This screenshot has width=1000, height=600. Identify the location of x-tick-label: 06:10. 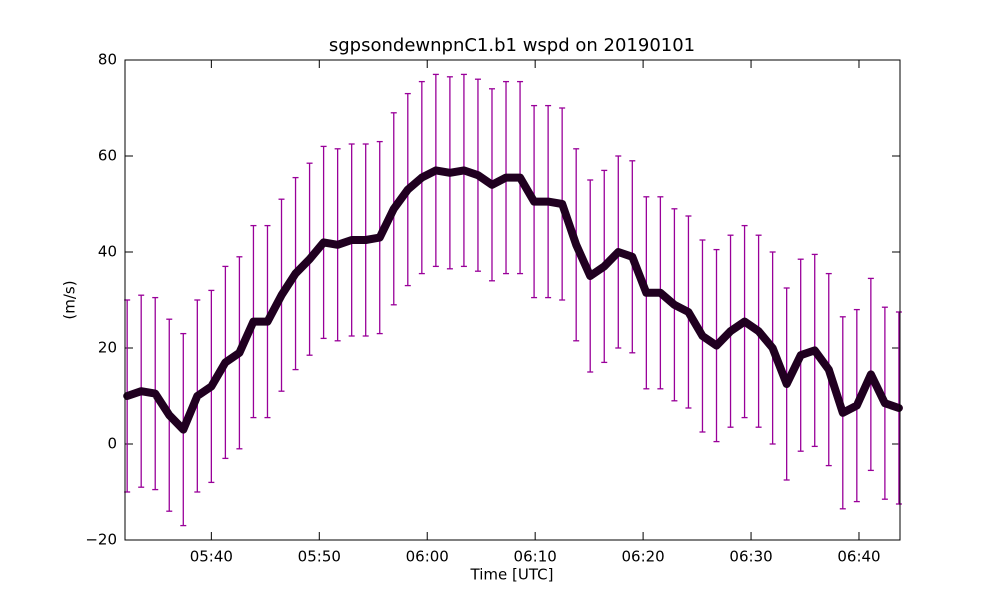
(535, 557).